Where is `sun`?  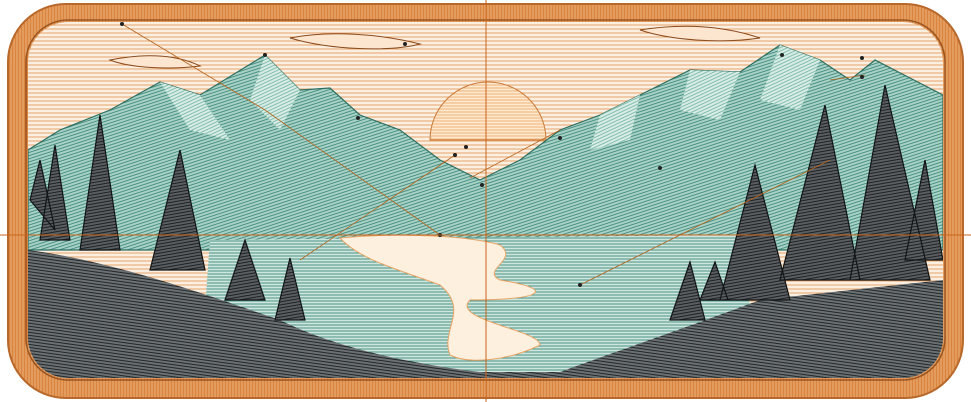
sun is located at coordinates (488, 111).